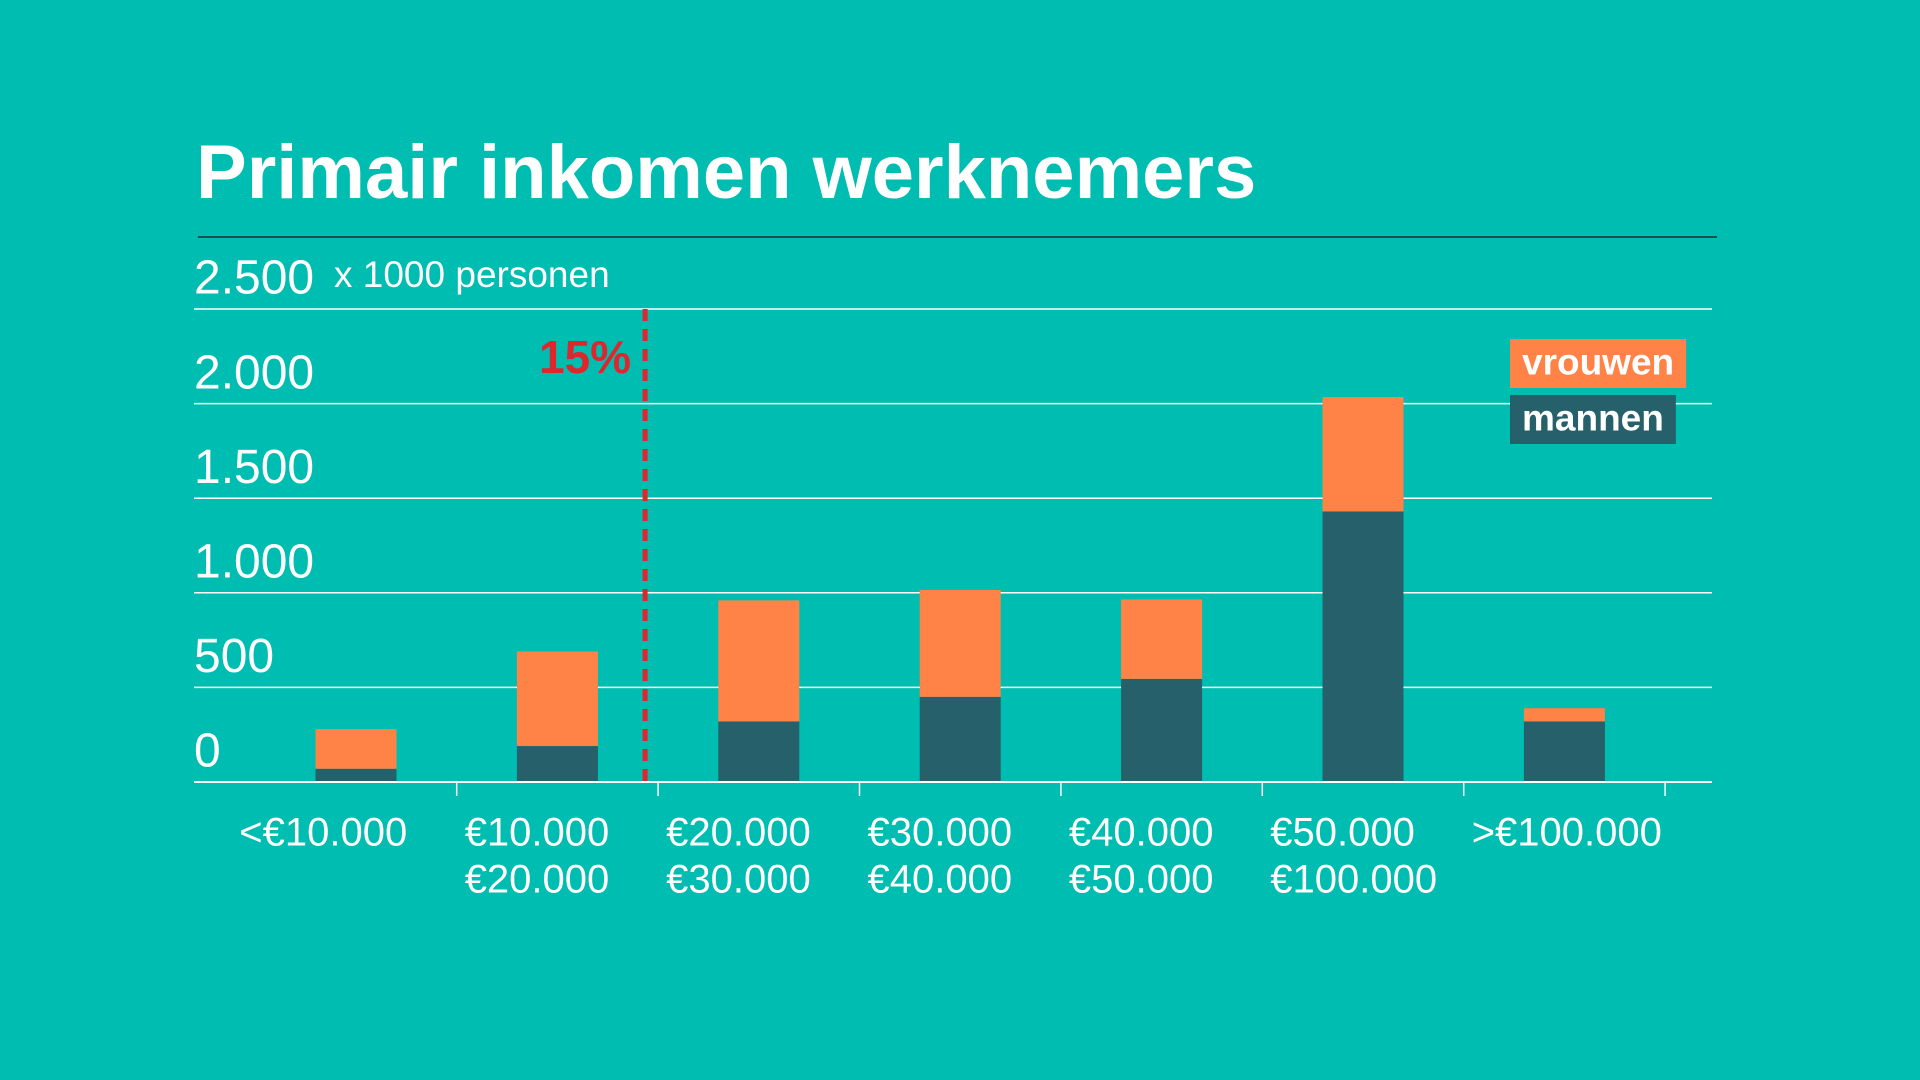 This screenshot has width=1920, height=1080. I want to click on legend-label: mannen, so click(1593, 417).